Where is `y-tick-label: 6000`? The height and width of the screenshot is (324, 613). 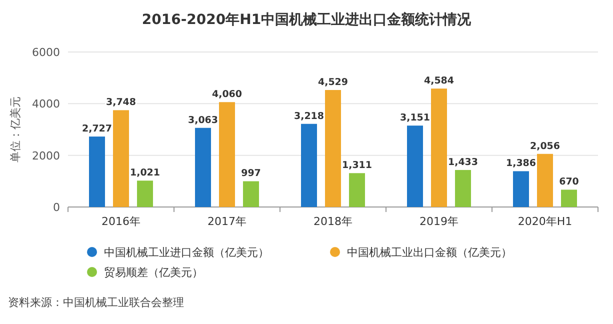 y-tick-label: 6000 is located at coordinates (46, 52).